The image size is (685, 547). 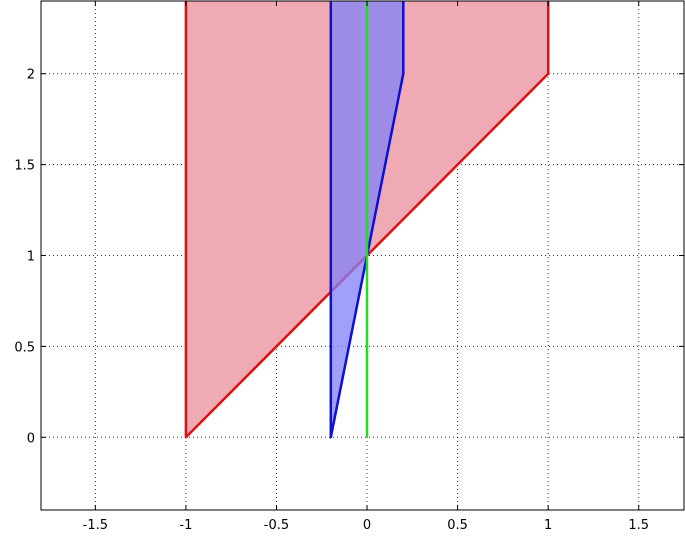 I want to click on y-tick-label: 2, so click(x=31, y=75).